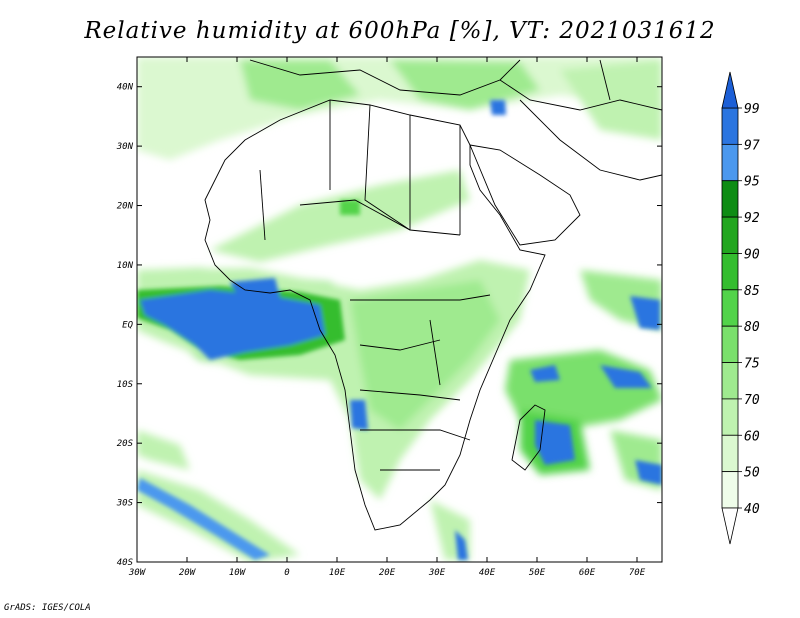  Describe the element at coordinates (752, 436) in the screenshot. I see `colorbar-label: 60` at that location.